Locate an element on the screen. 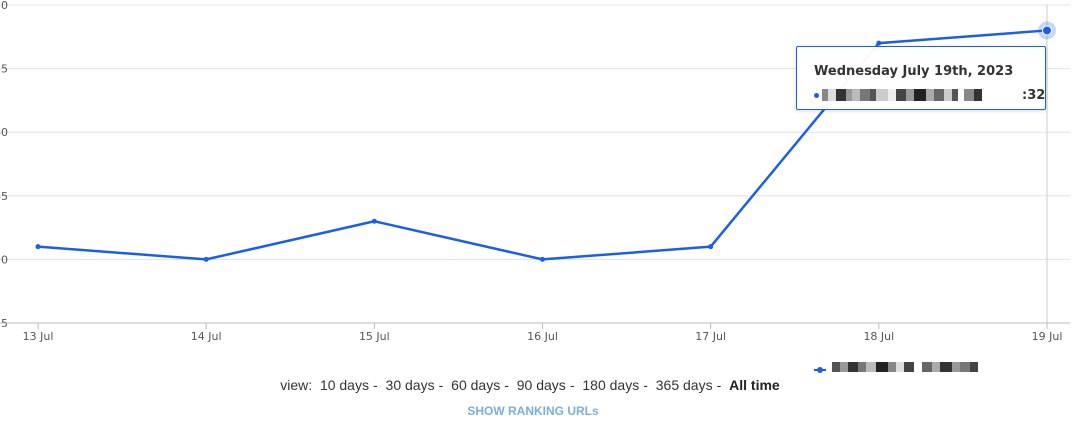 This screenshot has width=1080, height=429. x-tick-label: 15 Jul is located at coordinates (374, 336).